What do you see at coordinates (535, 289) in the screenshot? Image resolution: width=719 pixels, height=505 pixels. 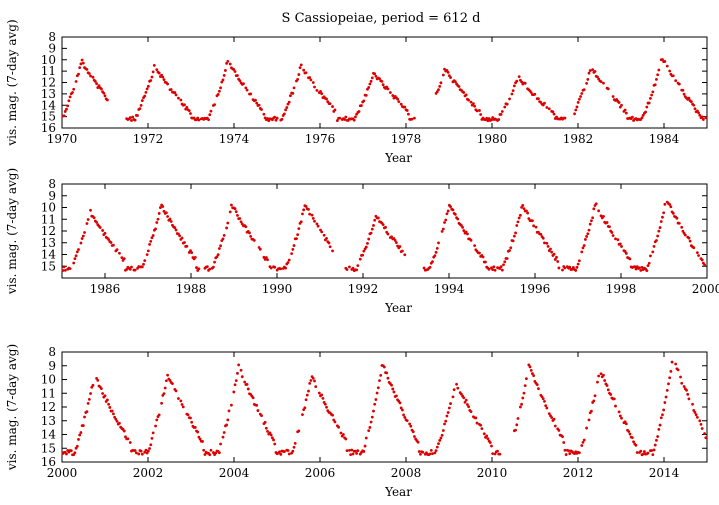 I see `x-tick-label: 1996` at bounding box center [535, 289].